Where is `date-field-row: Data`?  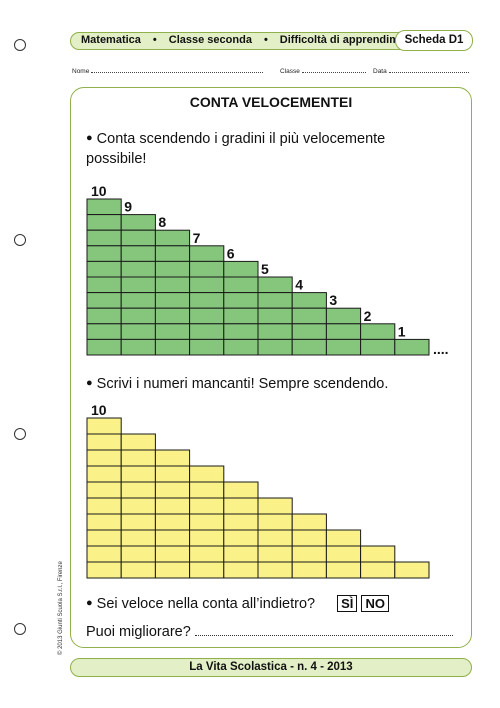 date-field-row: Data is located at coordinates (421, 70).